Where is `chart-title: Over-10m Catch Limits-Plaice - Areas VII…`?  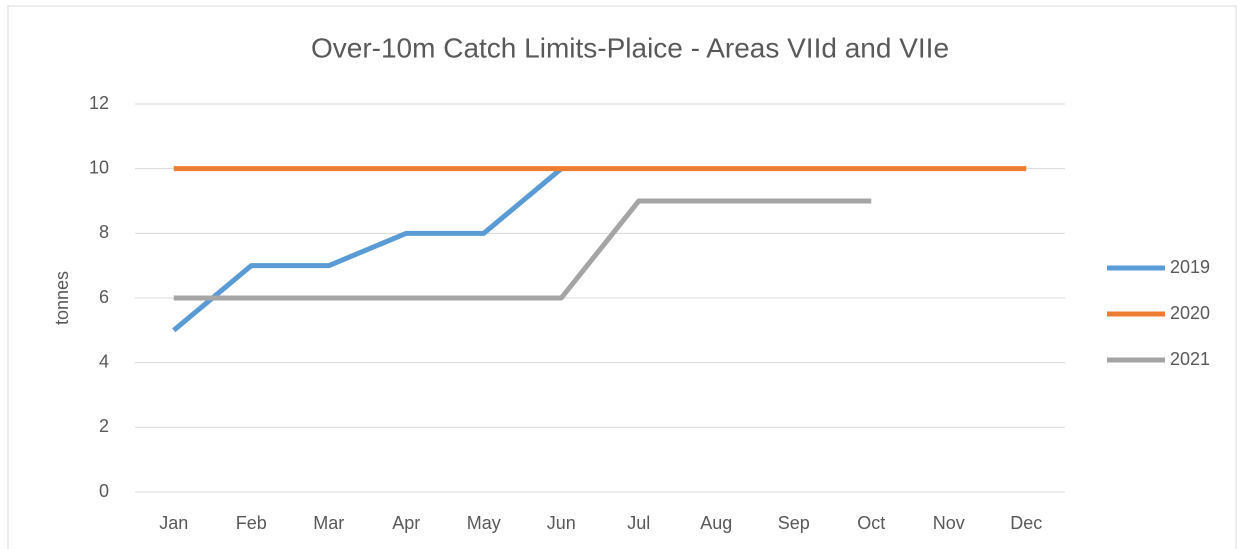
chart-title: Over-10m Catch Limits-Plaice - Areas VII… is located at coordinates (630, 47).